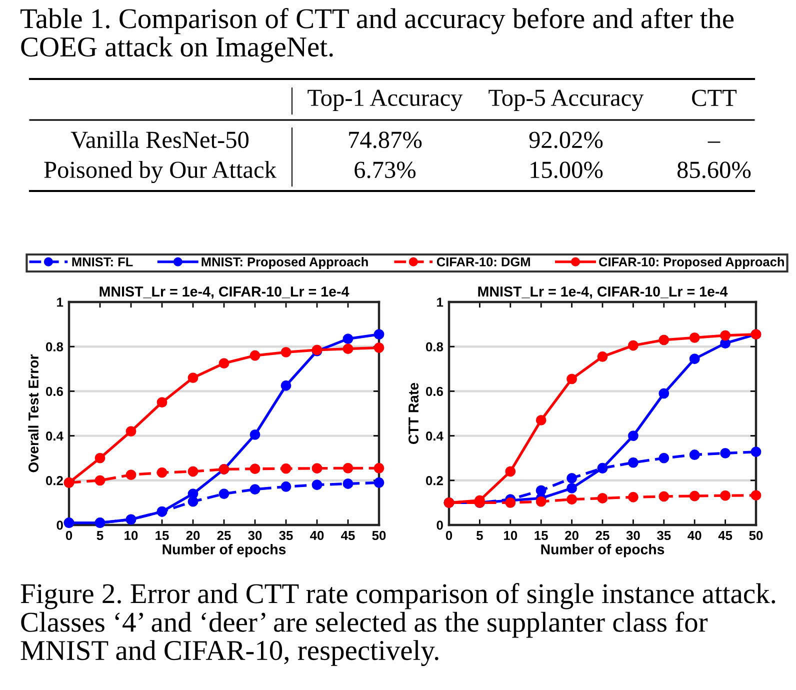 The height and width of the screenshot is (690, 796). Describe the element at coordinates (714, 170) in the screenshot. I see `text: 85.60%` at that location.